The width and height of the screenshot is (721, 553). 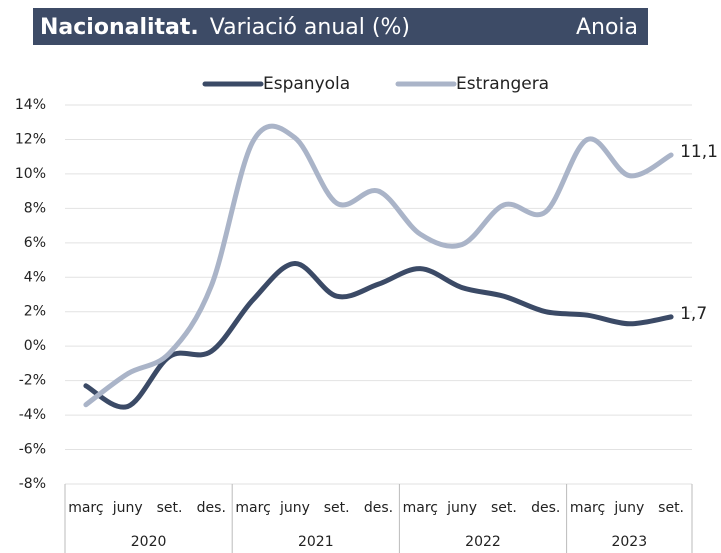 I want to click on x-group-label: 2023, so click(x=629, y=542).